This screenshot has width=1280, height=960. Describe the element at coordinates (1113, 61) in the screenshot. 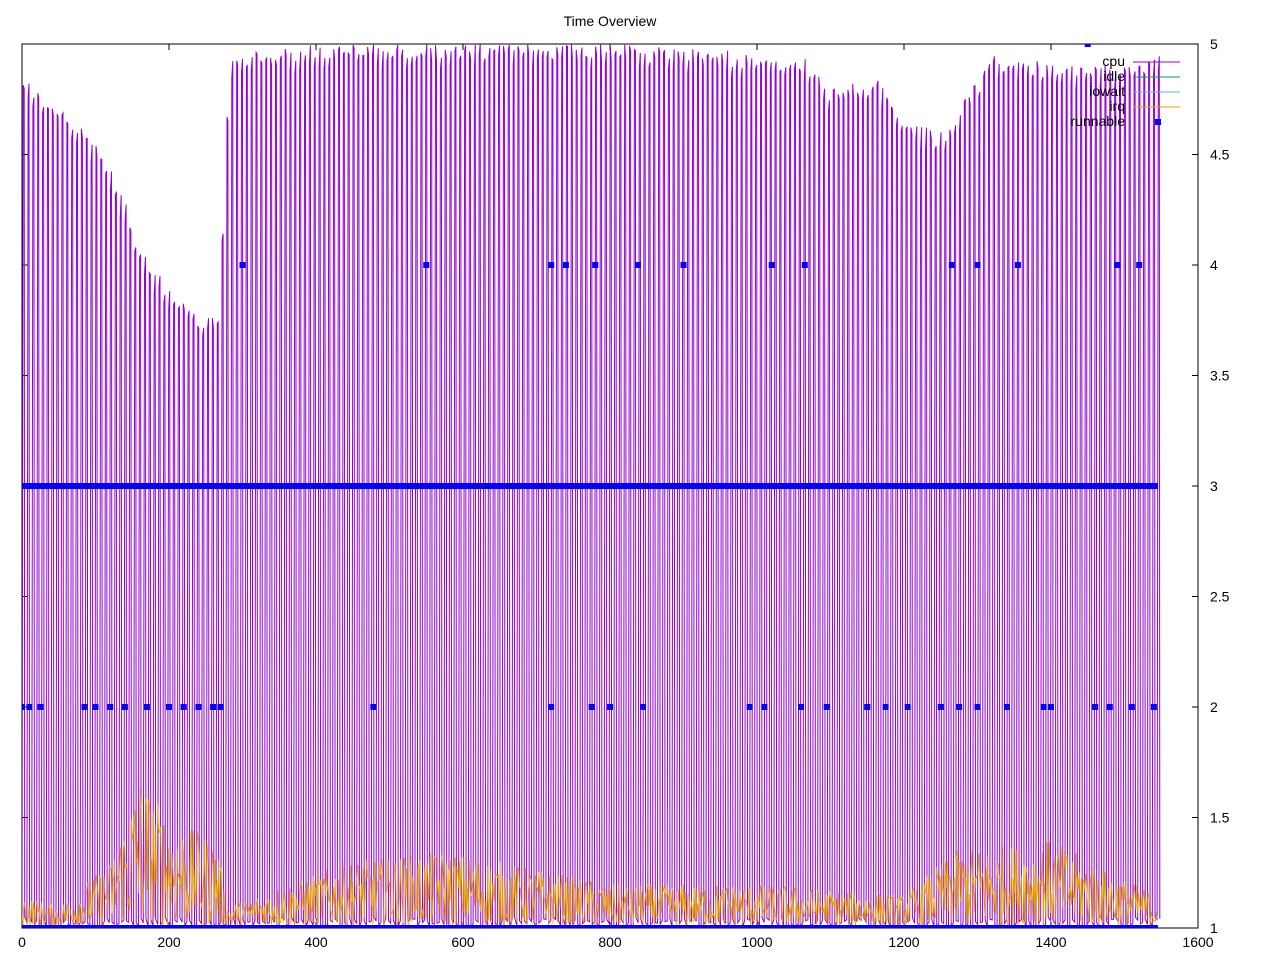

I see `legend-label-cpu: cpu` at that location.